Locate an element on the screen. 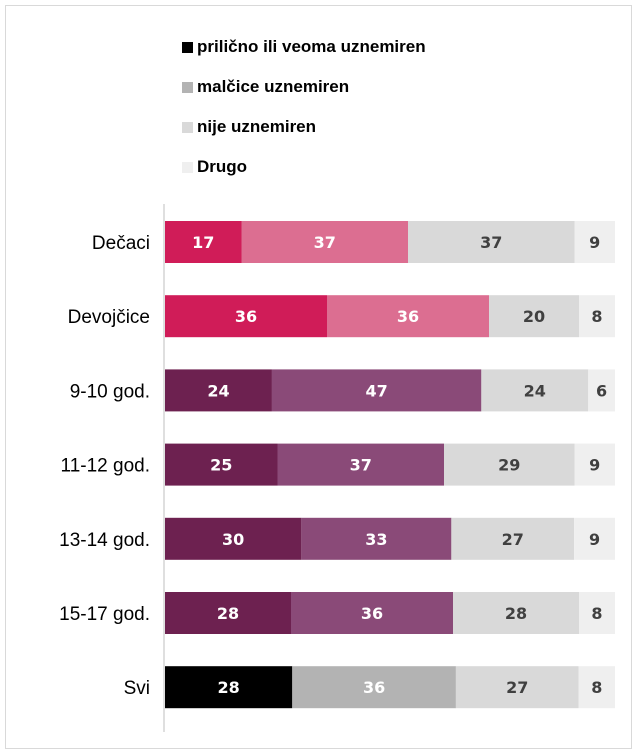  category-label: 11-12 god. is located at coordinates (105, 466).